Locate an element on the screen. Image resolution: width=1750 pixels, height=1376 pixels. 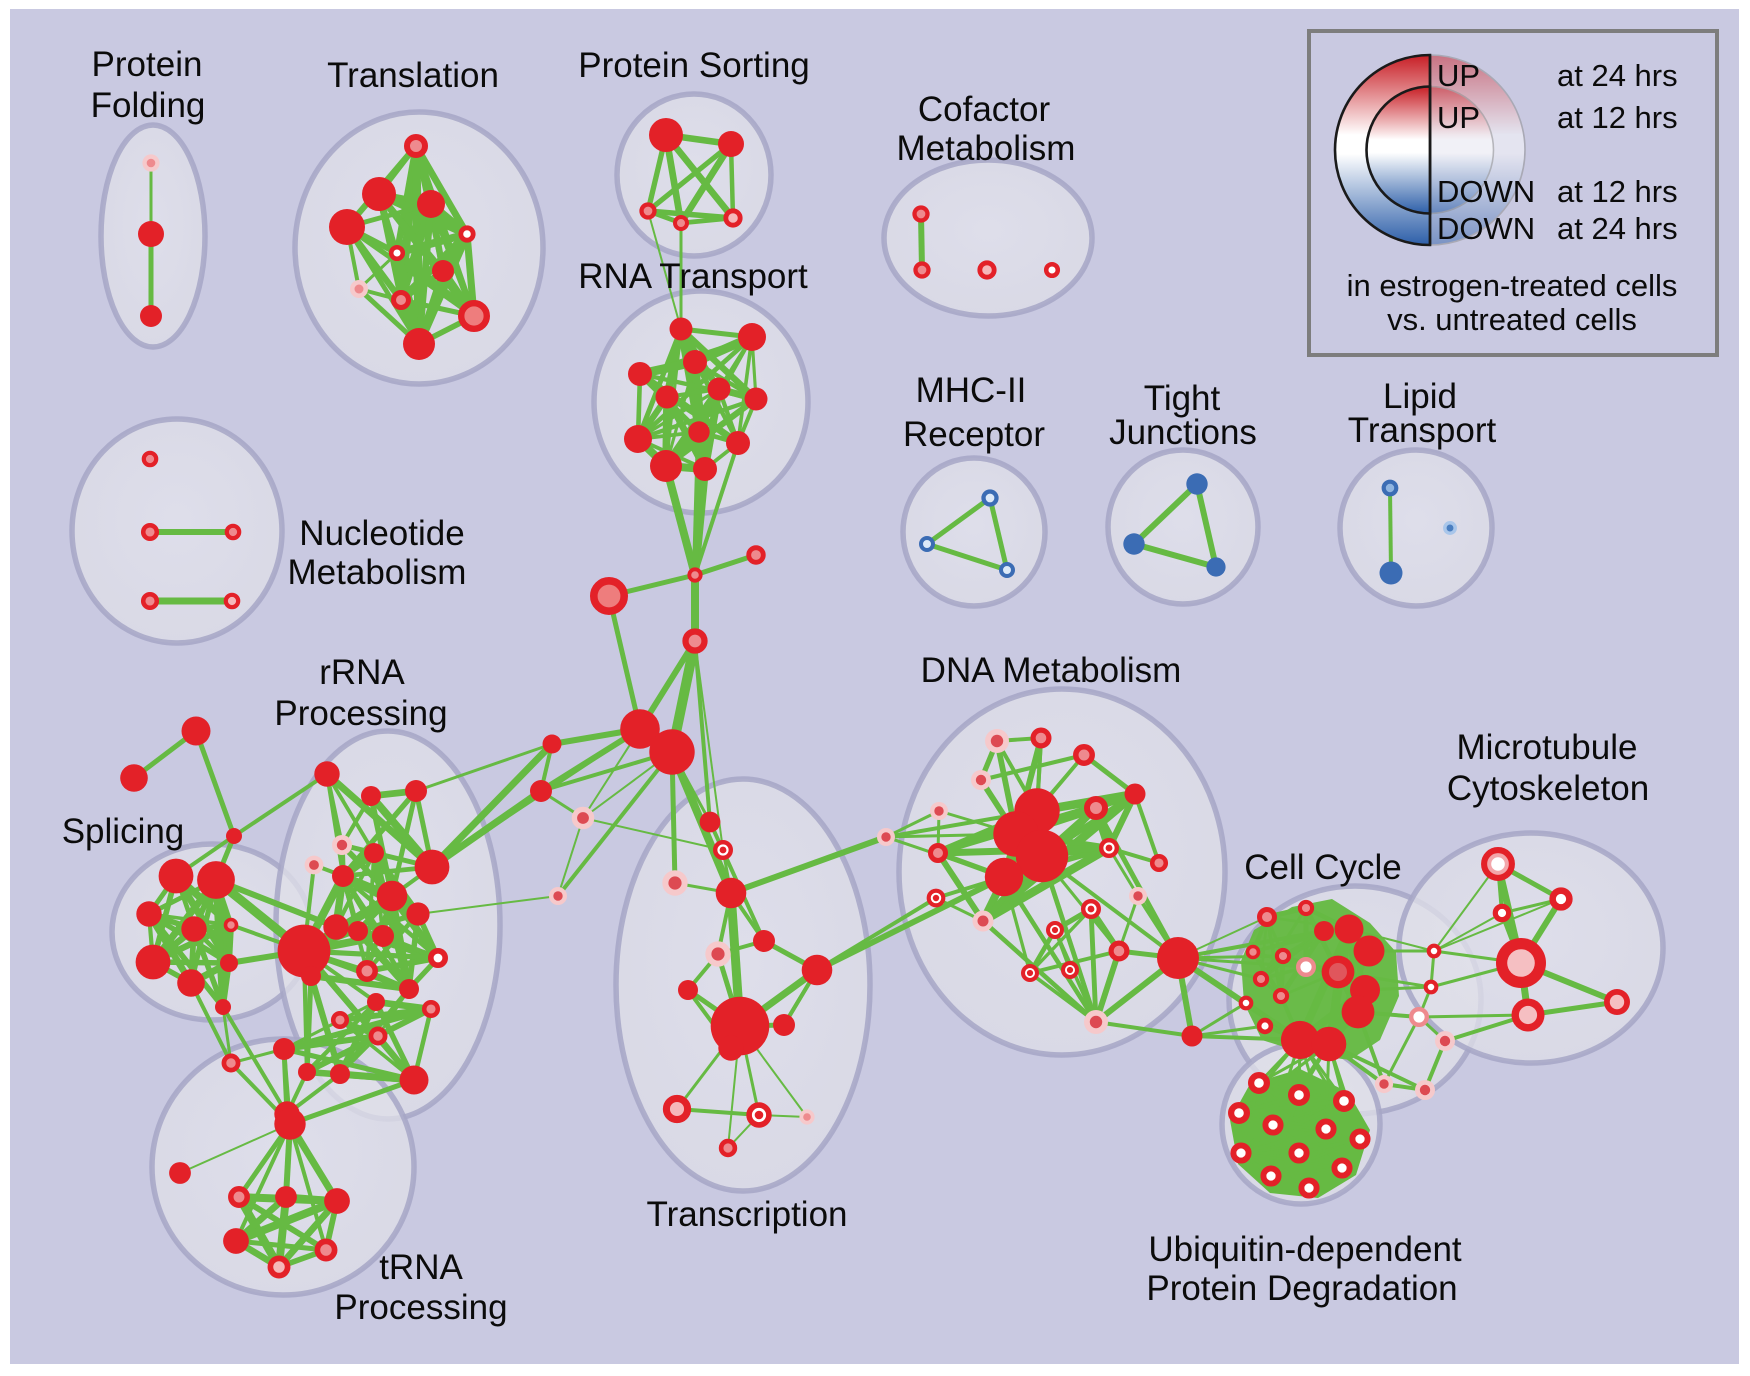
svg-text: Splicing is located at coordinates (123, 831).